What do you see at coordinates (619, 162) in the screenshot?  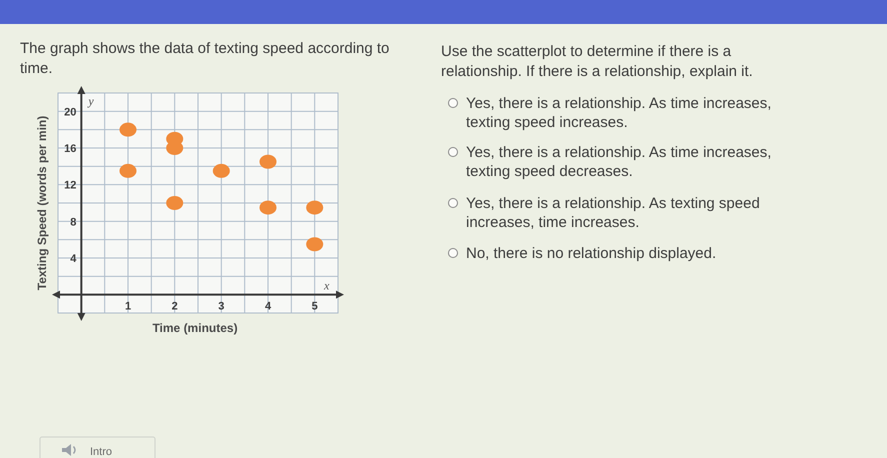 I see `text: Yes, there is a relationship. As time increases, texting speed decreases.` at bounding box center [619, 162].